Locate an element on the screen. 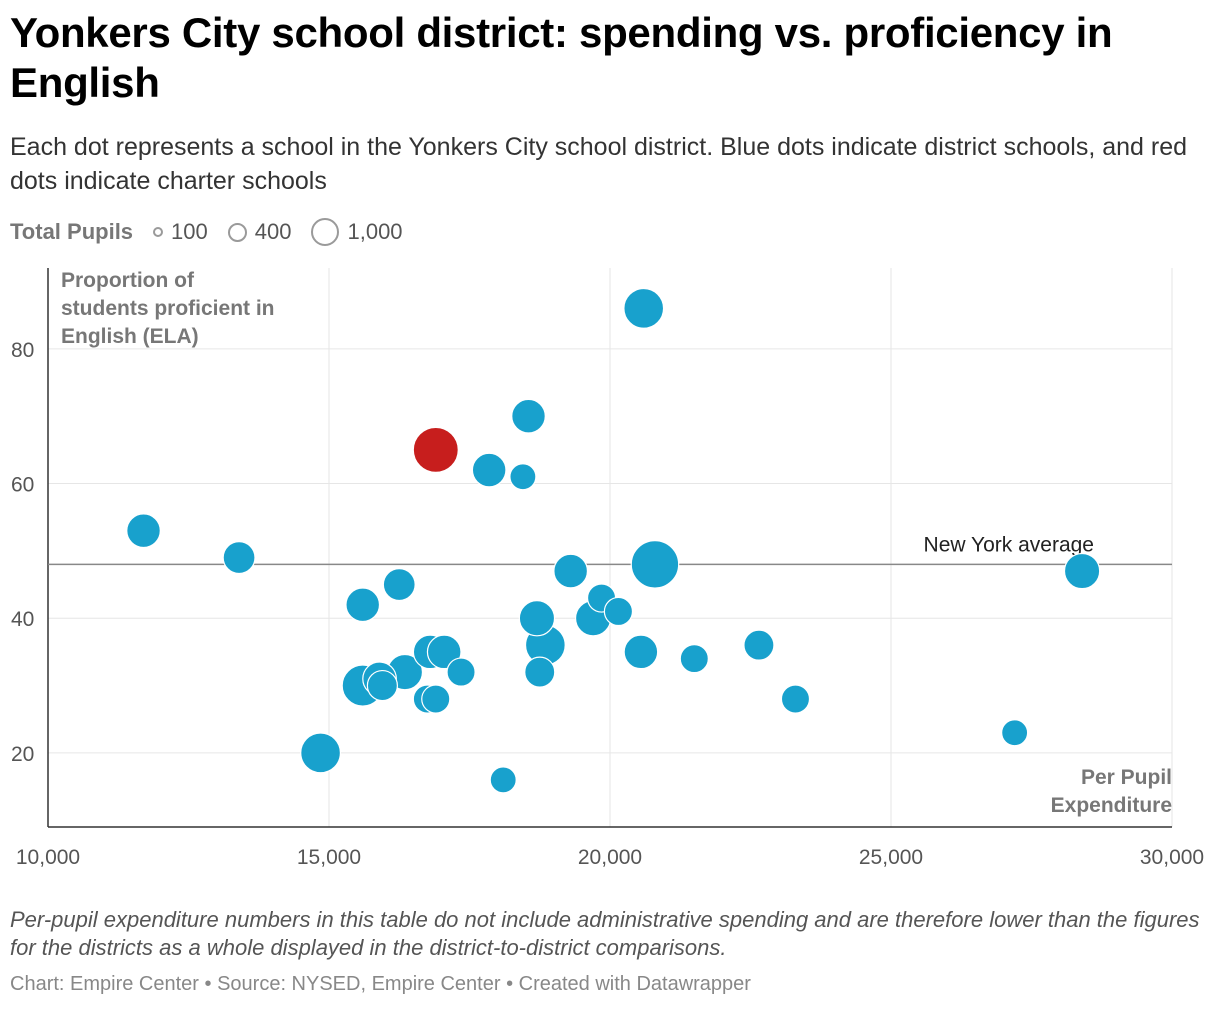 The image size is (1220, 1012). charter-school-point is located at coordinates (435, 449).